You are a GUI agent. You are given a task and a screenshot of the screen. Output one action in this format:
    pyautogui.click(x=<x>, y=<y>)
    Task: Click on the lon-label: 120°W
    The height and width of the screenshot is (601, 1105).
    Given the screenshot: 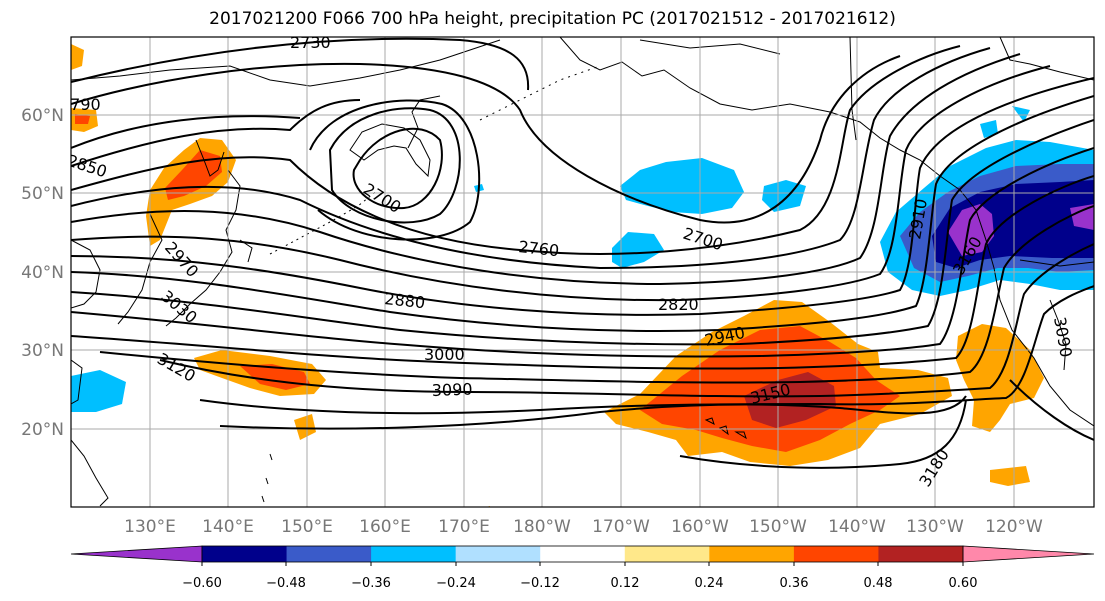 What is the action you would take?
    pyautogui.click(x=1014, y=527)
    